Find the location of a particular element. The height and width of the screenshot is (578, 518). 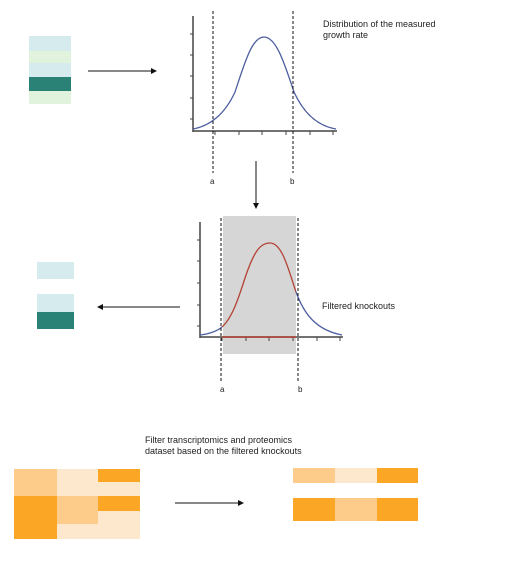

omics-heatmap-full is located at coordinates (77, 504).